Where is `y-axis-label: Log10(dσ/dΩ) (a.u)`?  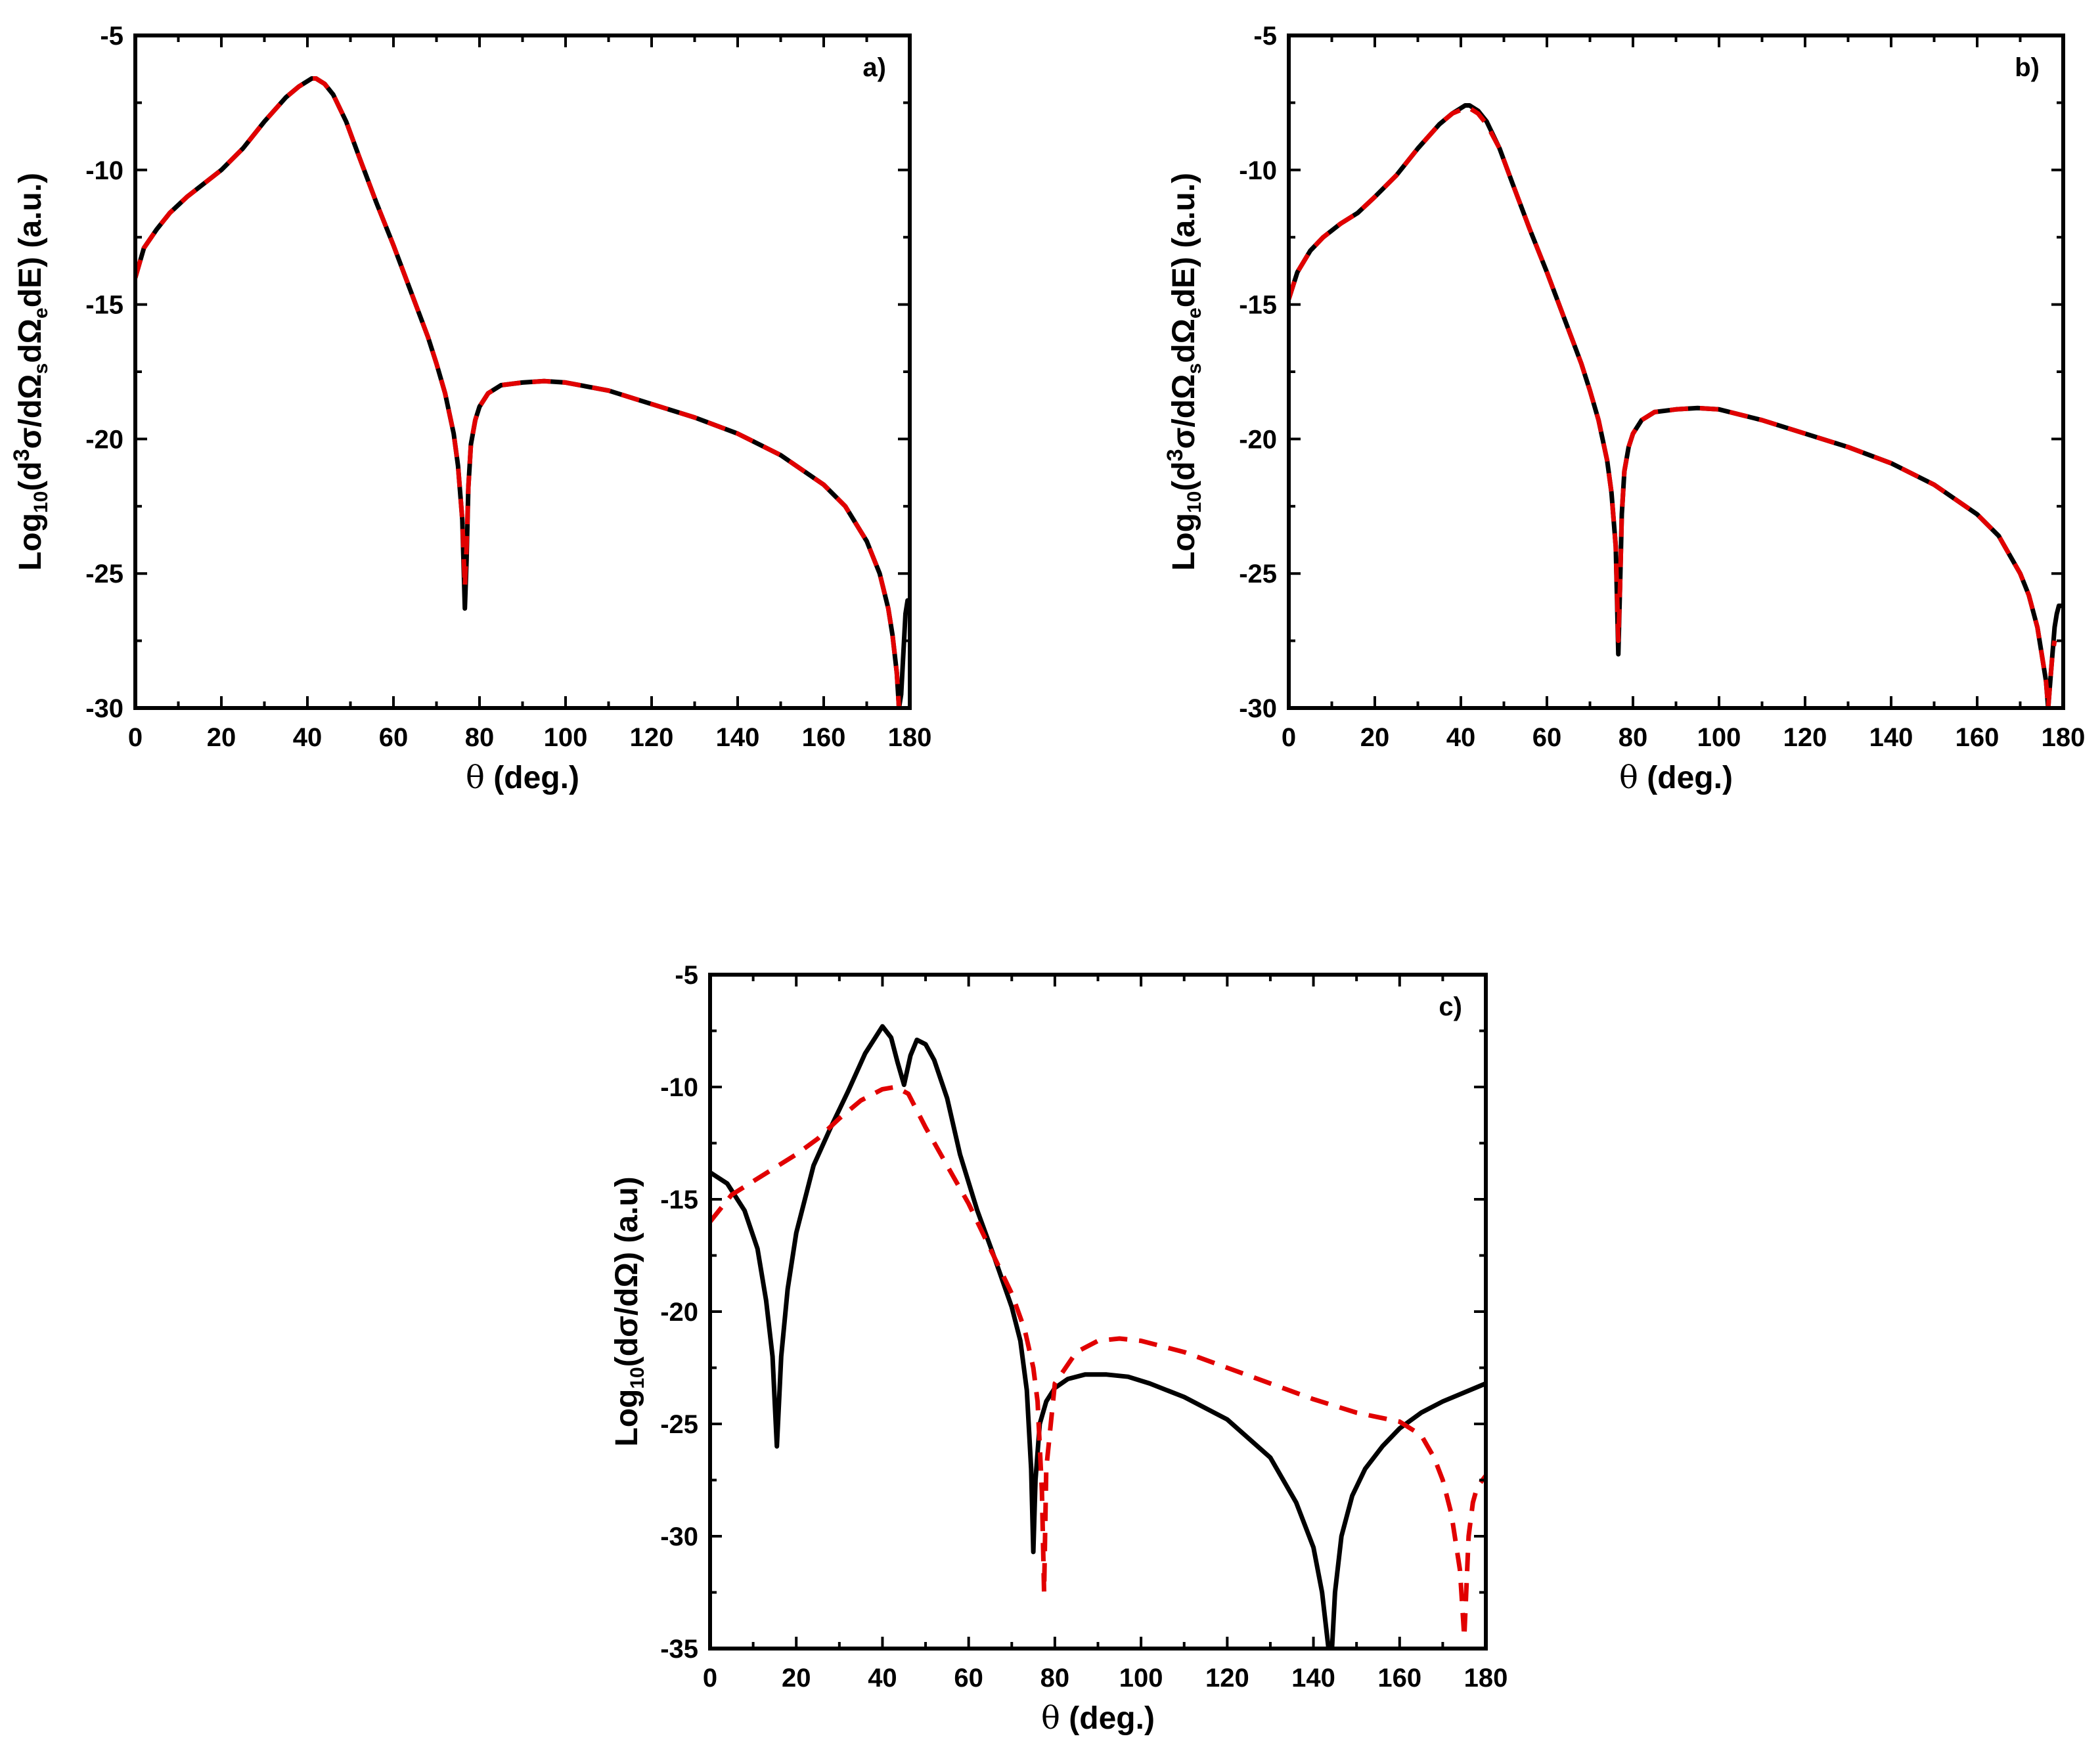
y-axis-label: Log10(dσ/dΩ) (a.u) is located at coordinates (629, 1311).